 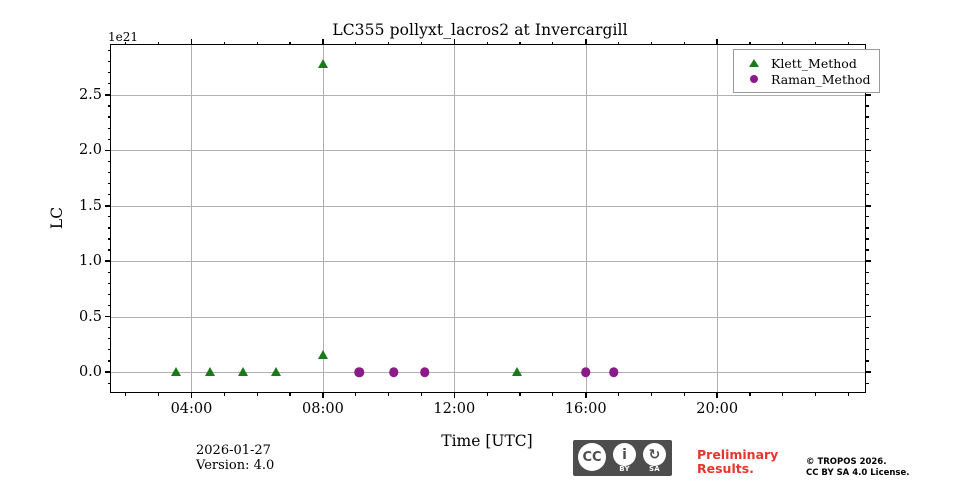 I want to click on y-axis-tick-label: 1.5, so click(x=90, y=205).